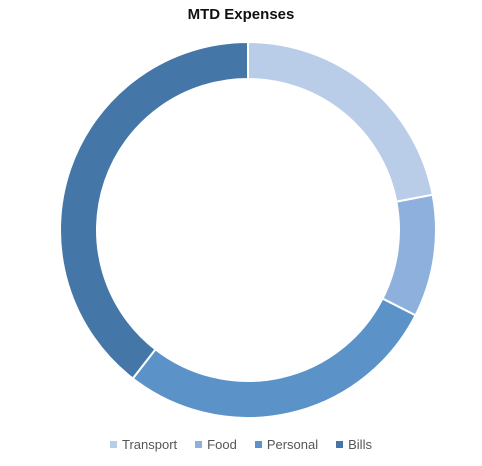  I want to click on legend-item-transport: Transport, so click(143, 444).